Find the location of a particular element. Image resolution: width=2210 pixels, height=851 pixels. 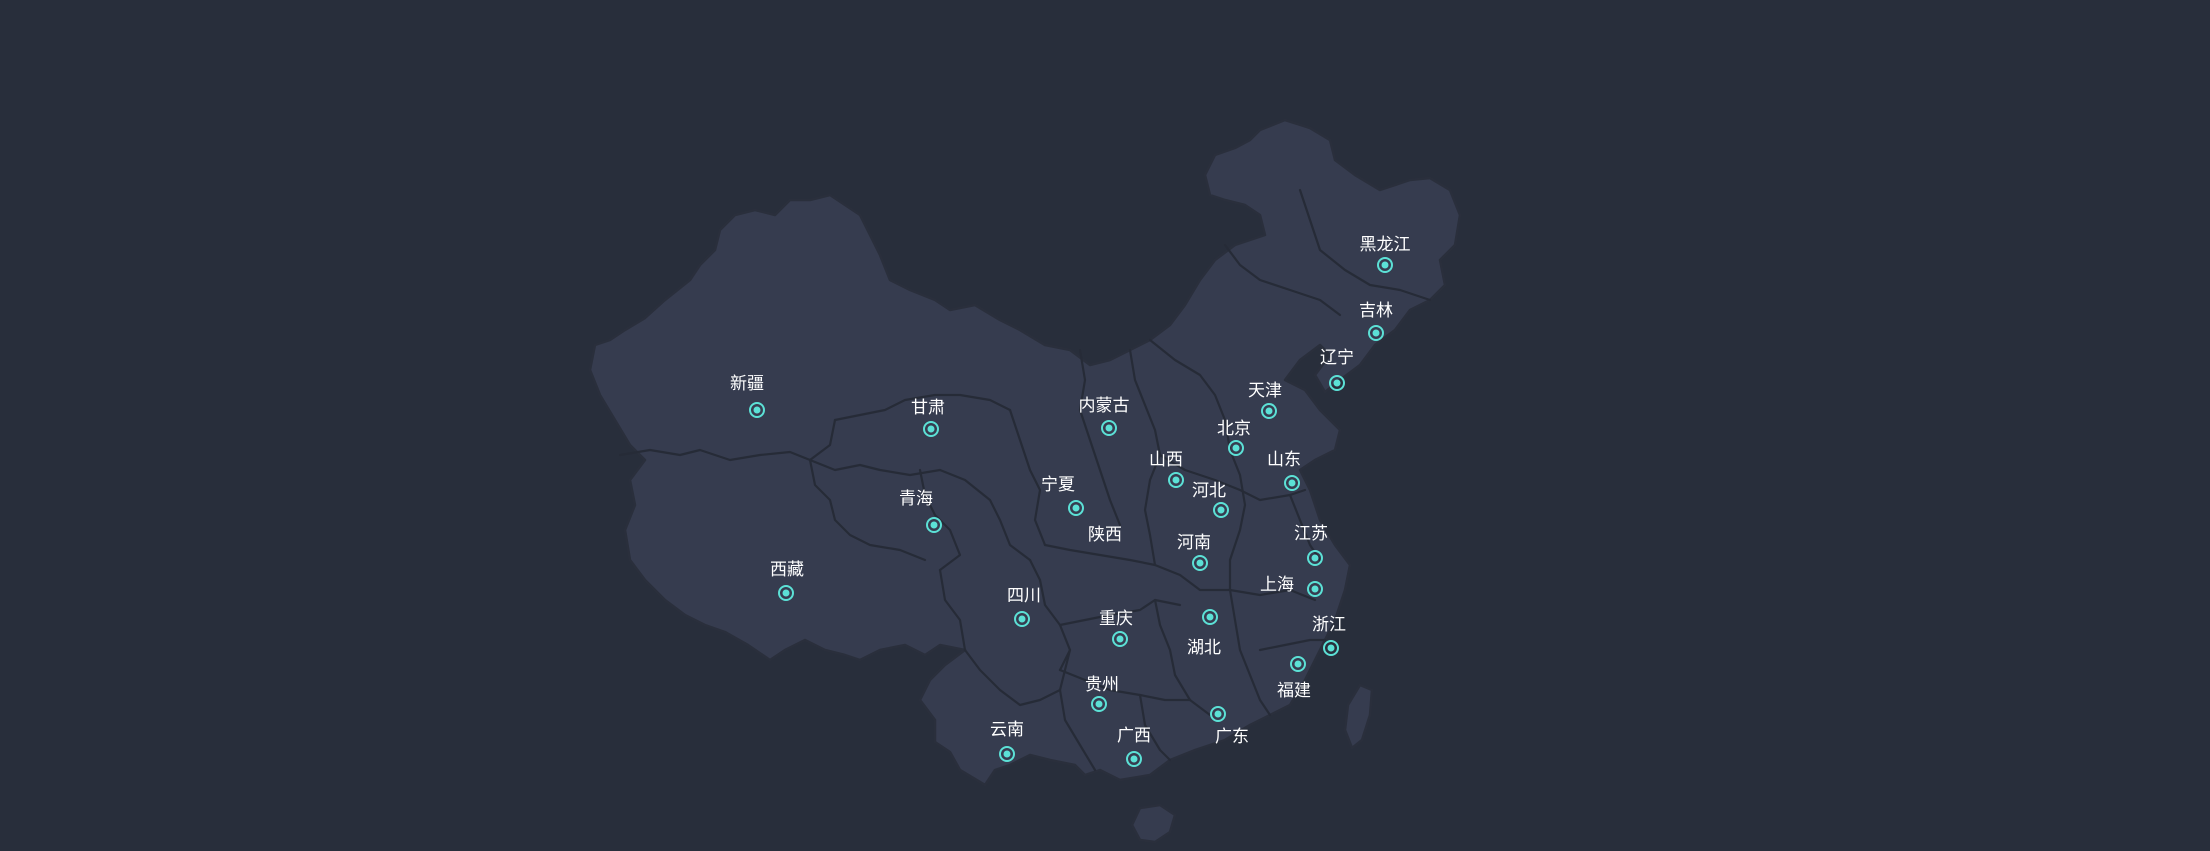

taiwan-island is located at coordinates (1358, 716).